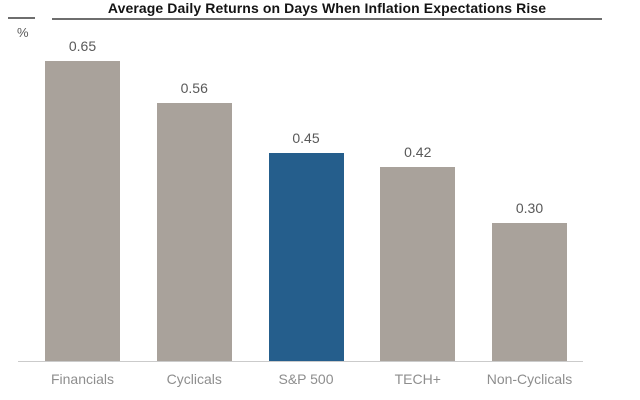 The image size is (640, 400). Describe the element at coordinates (82, 379) in the screenshot. I see `category-label-financials: Financials` at that location.